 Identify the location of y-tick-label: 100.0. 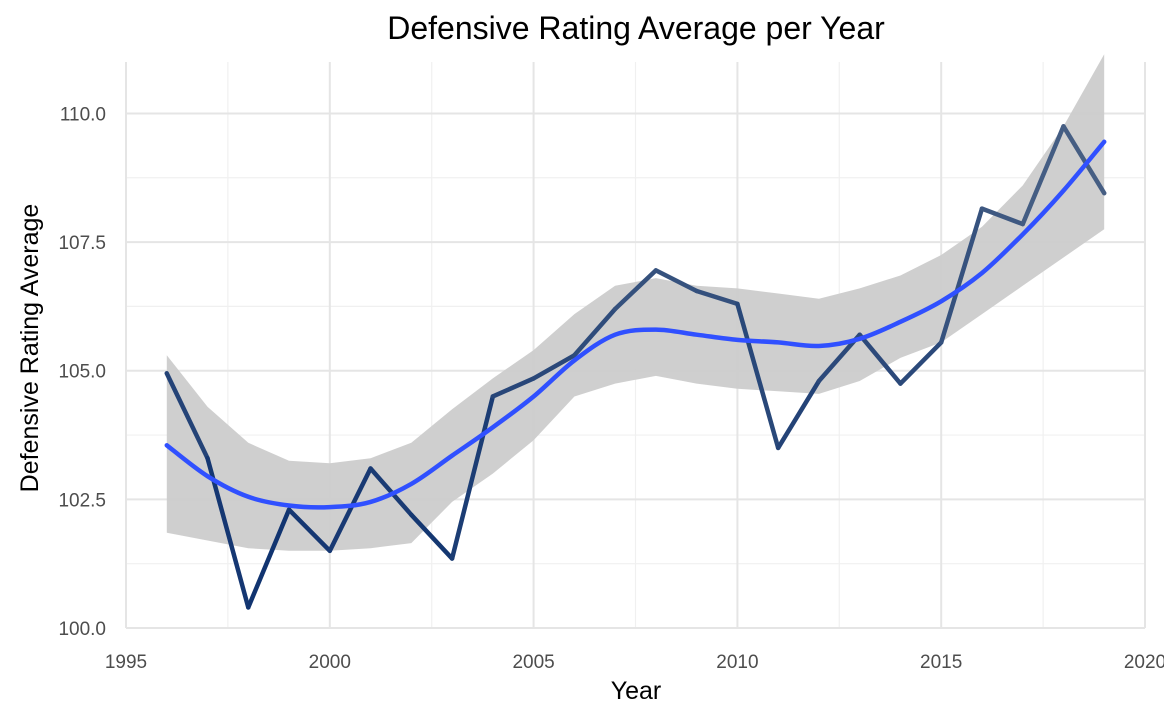
(82, 629).